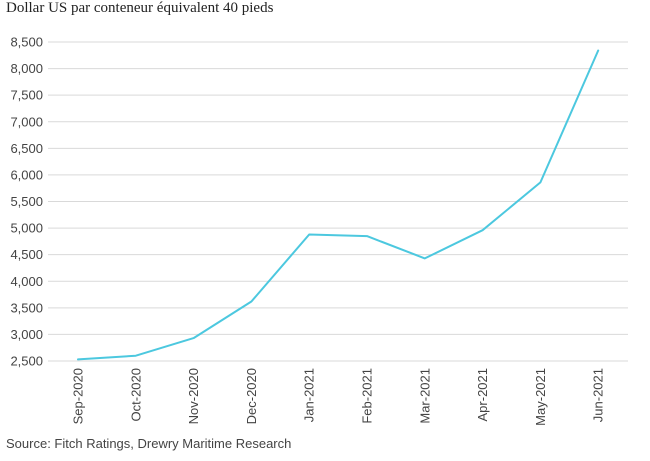  Describe the element at coordinates (193, 396) in the screenshot. I see `x-tick-label: Nov-2020` at that location.